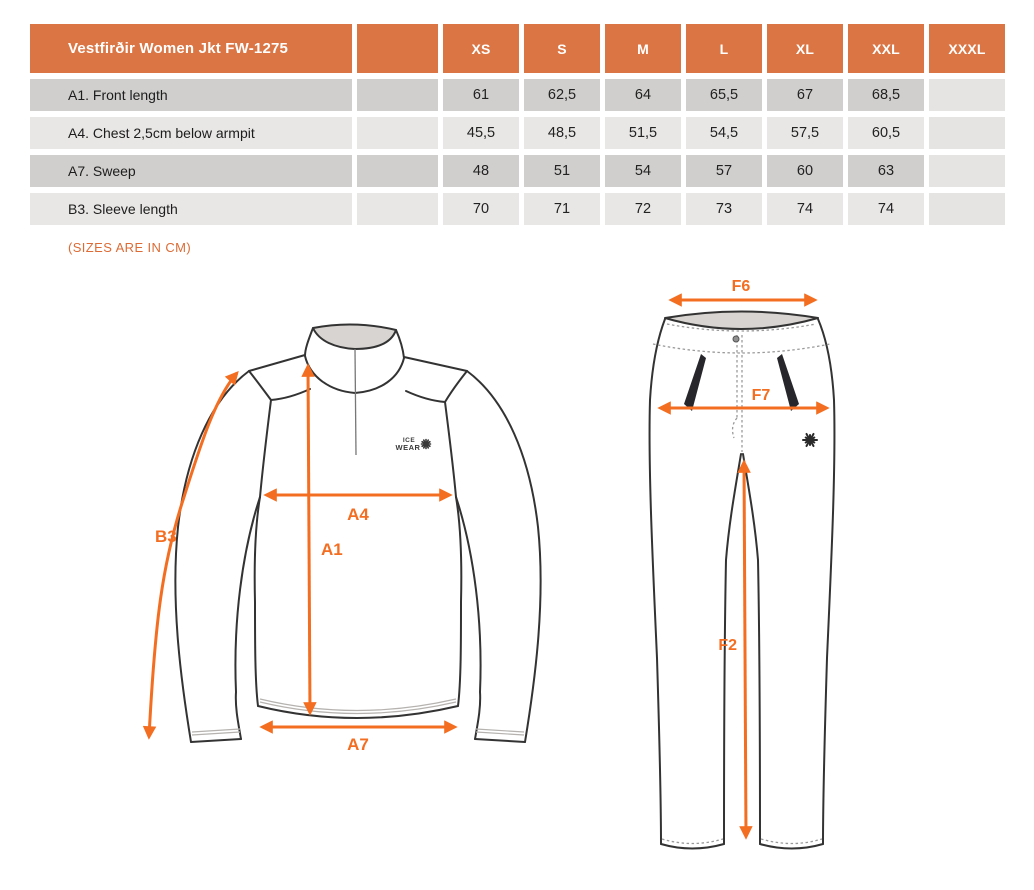 The height and width of the screenshot is (890, 1034). I want to click on table-cell: 71, so click(562, 209).